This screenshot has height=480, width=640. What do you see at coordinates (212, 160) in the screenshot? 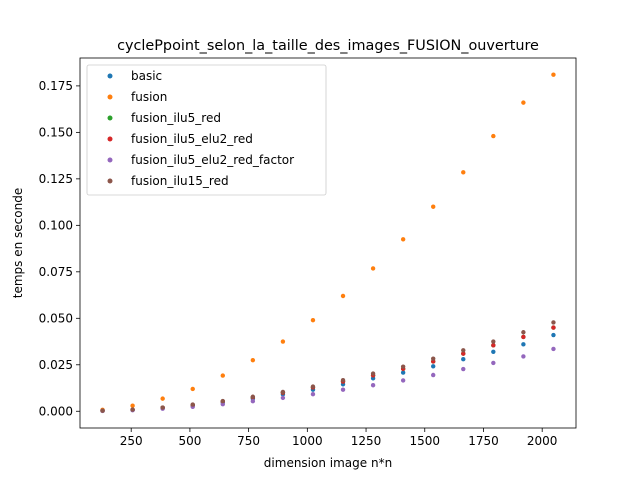
I see `legend-label: fusion_ilu5_elu2_red_factor` at bounding box center [212, 160].